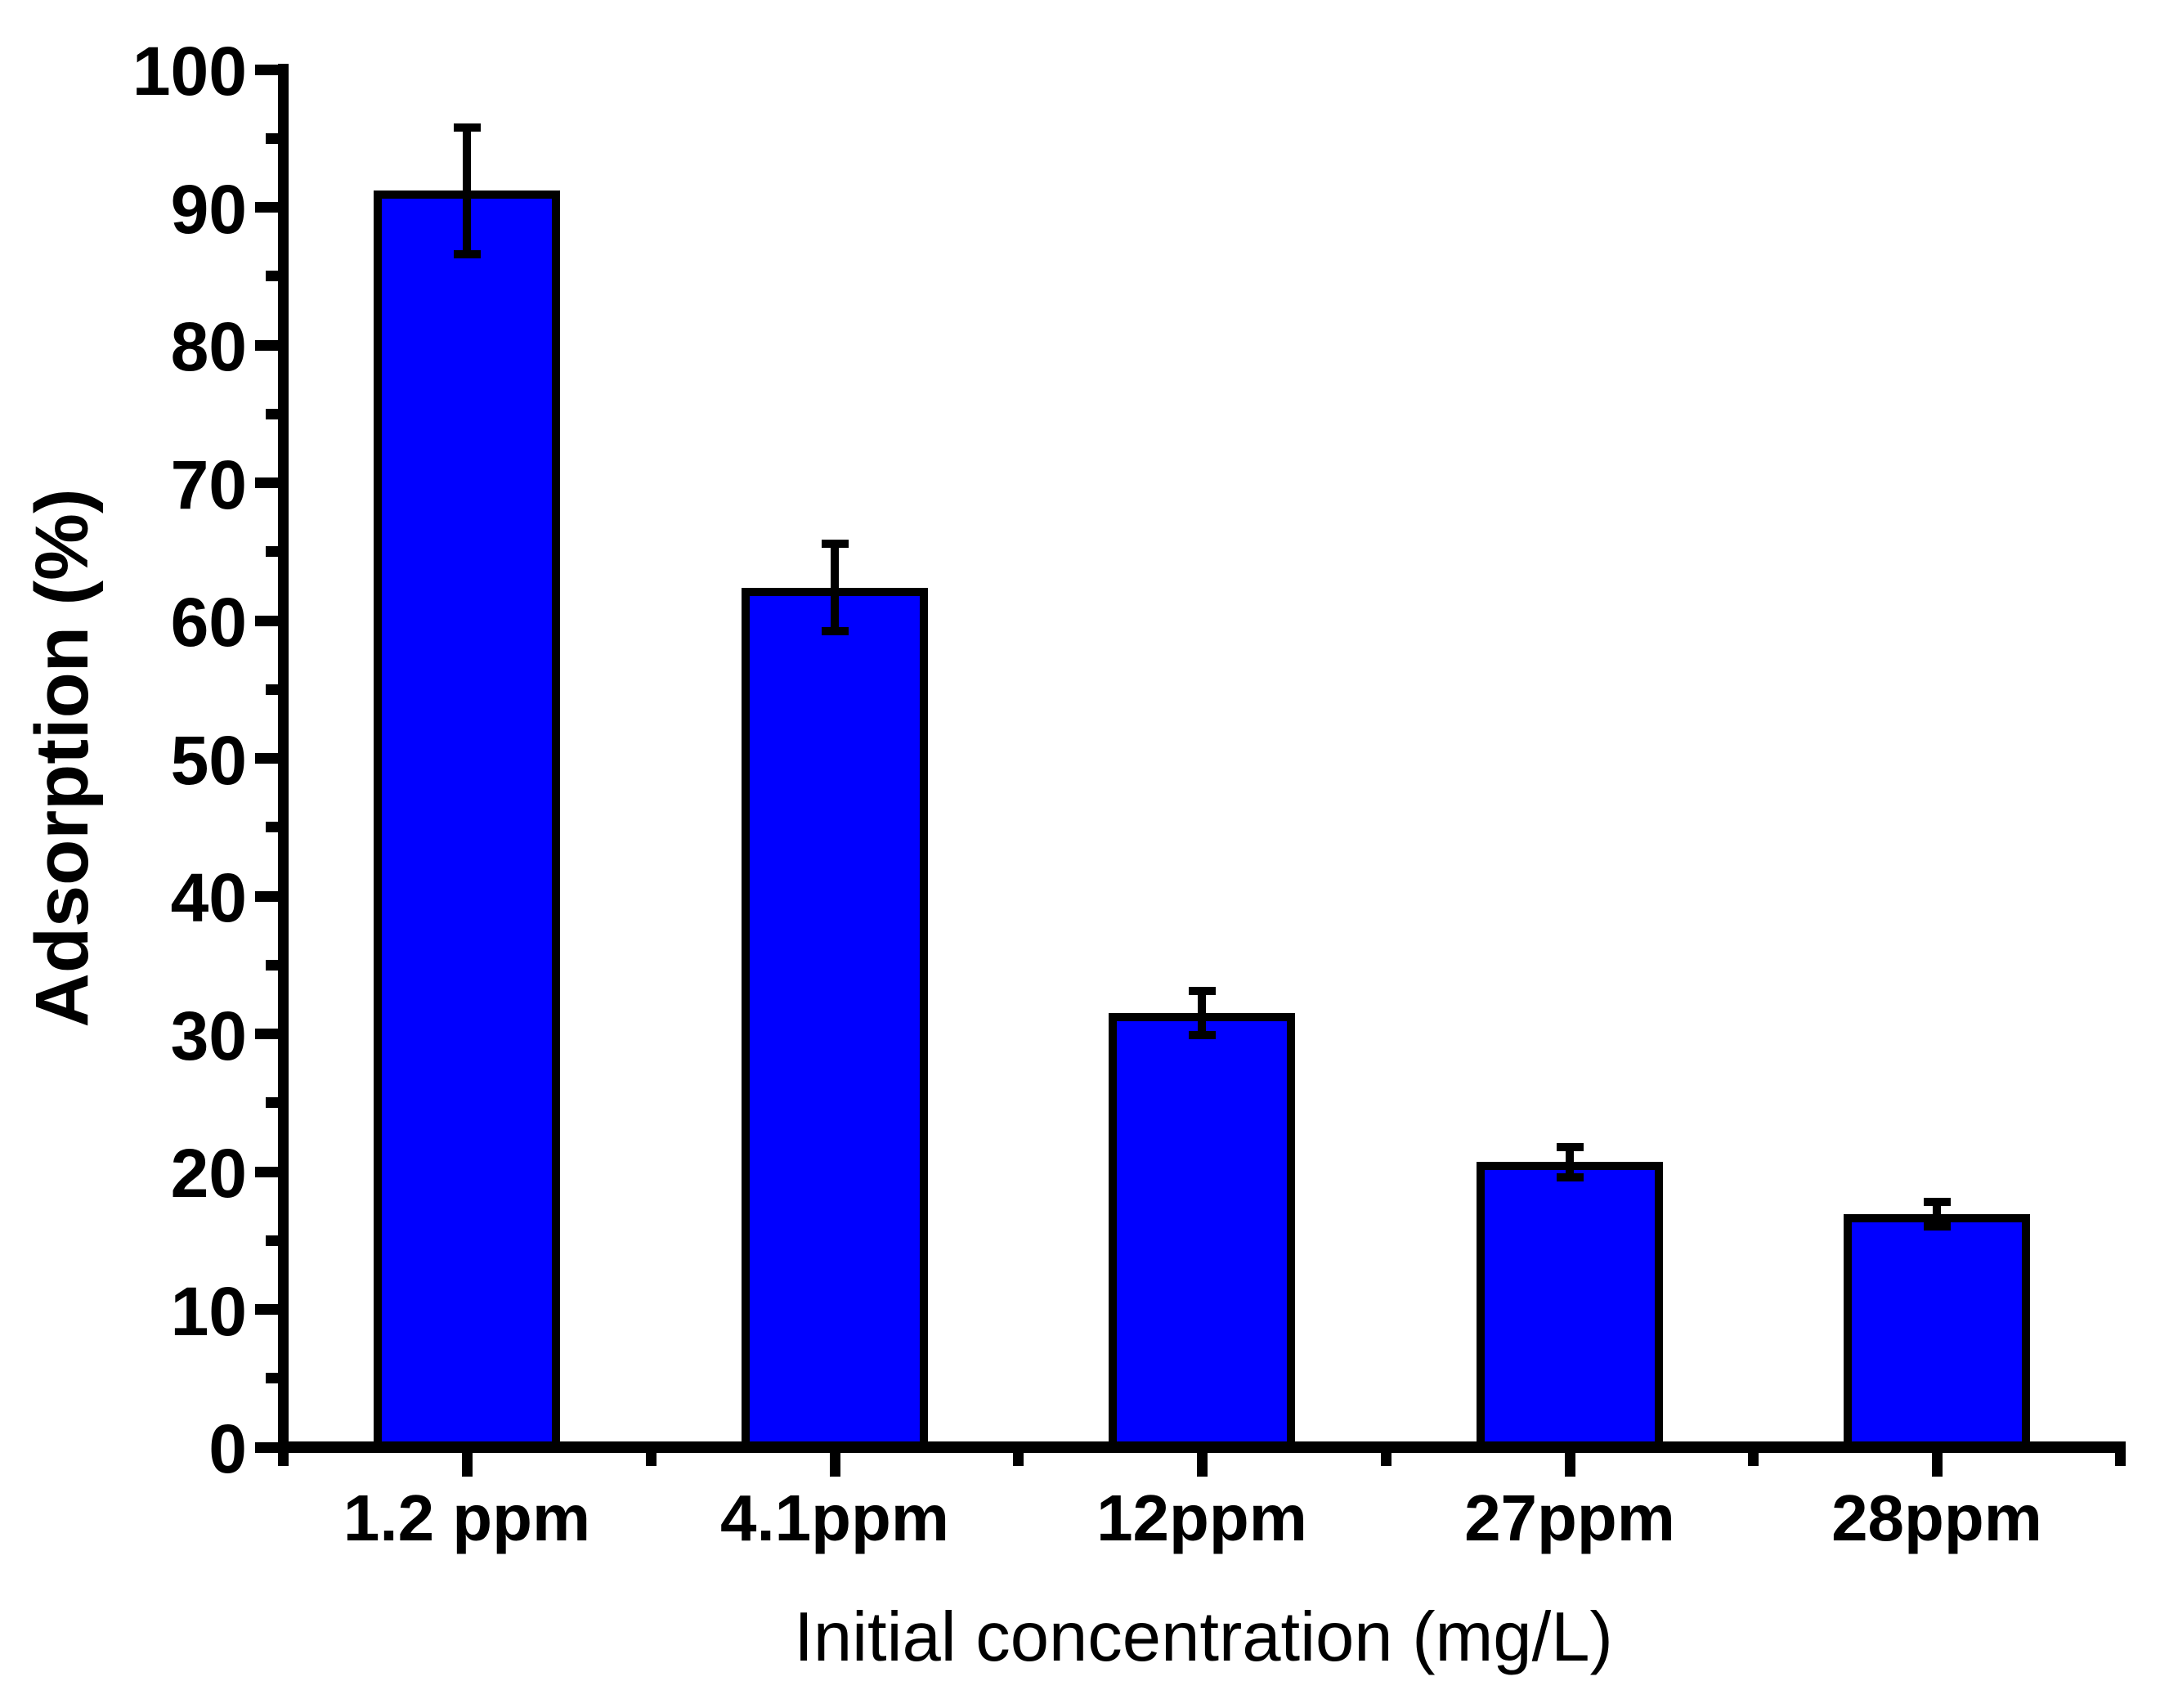 This screenshot has height=1708, width=2169. I want to click on y-tick-label: 10, so click(208, 1311).